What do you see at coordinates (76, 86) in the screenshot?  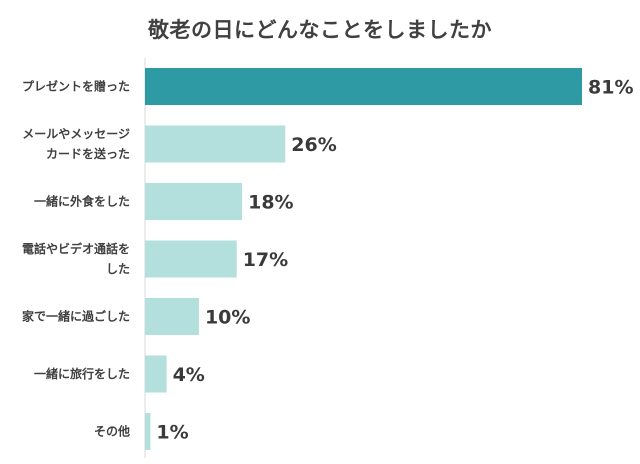 I see `category-label-1: プレゼントを贈った` at bounding box center [76, 86].